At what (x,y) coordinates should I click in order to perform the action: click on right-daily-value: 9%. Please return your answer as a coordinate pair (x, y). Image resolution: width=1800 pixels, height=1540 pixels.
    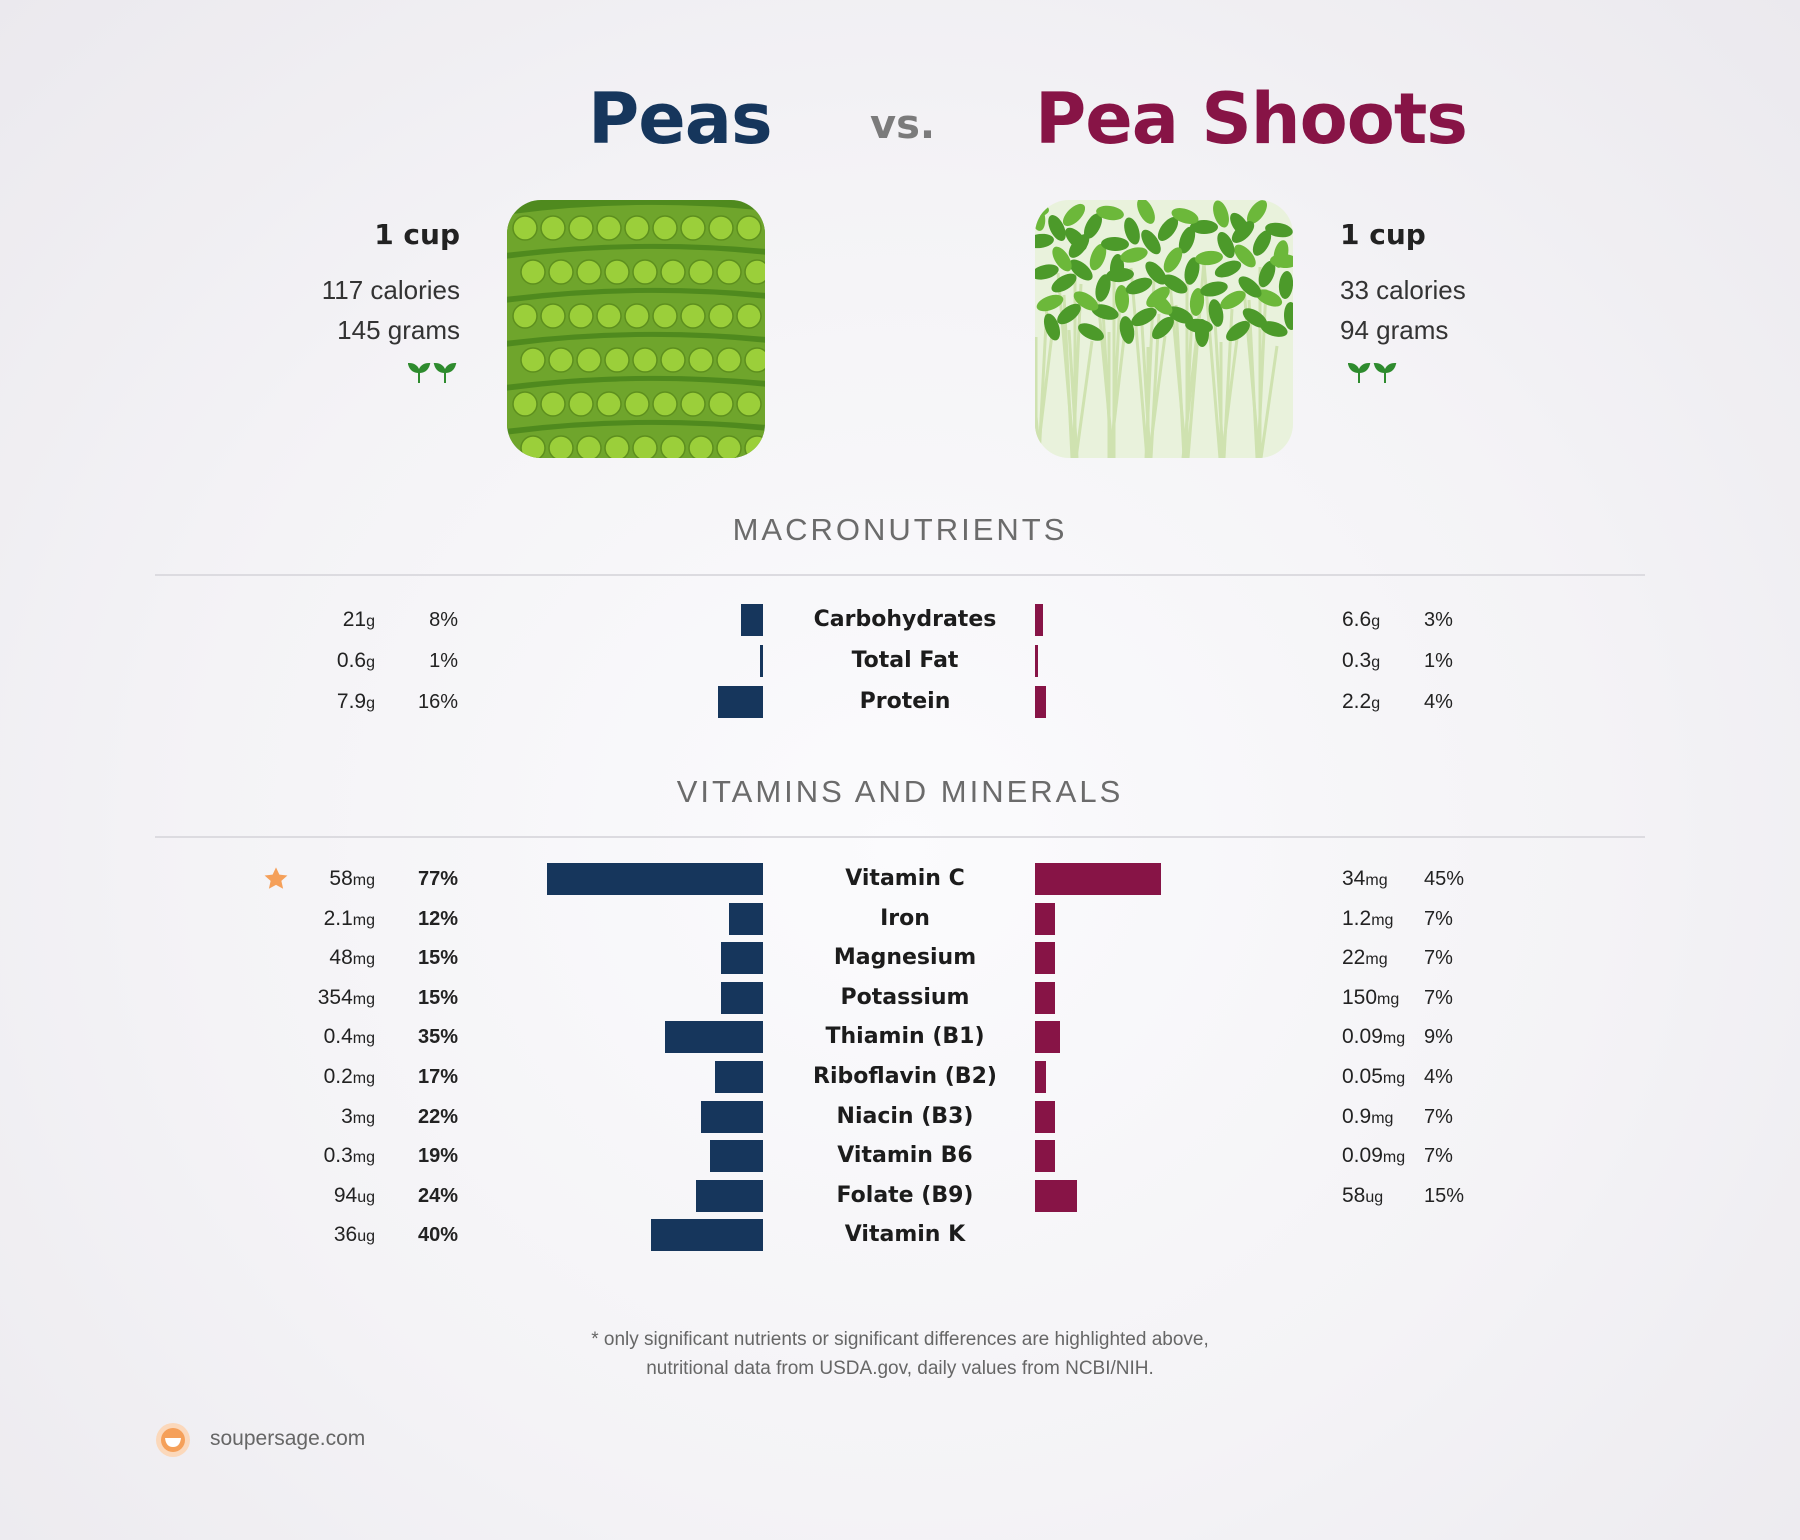
    Looking at the image, I should click on (1438, 1037).